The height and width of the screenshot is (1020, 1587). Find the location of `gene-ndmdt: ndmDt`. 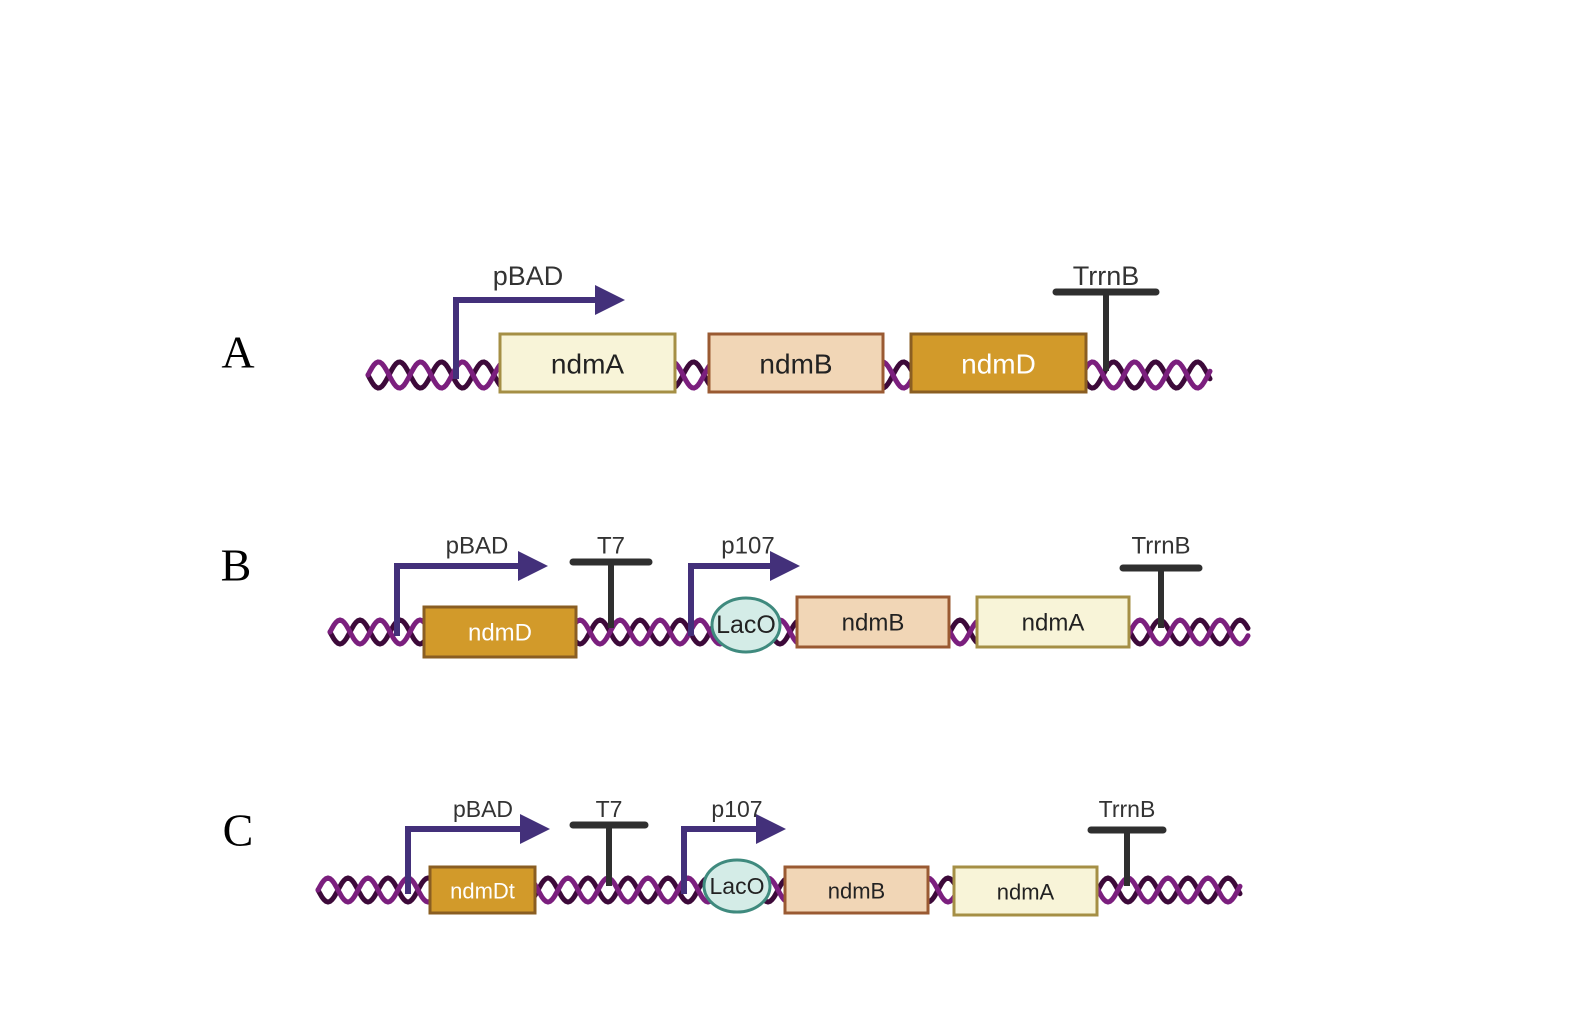

gene-ndmdt: ndmDt is located at coordinates (482, 890).